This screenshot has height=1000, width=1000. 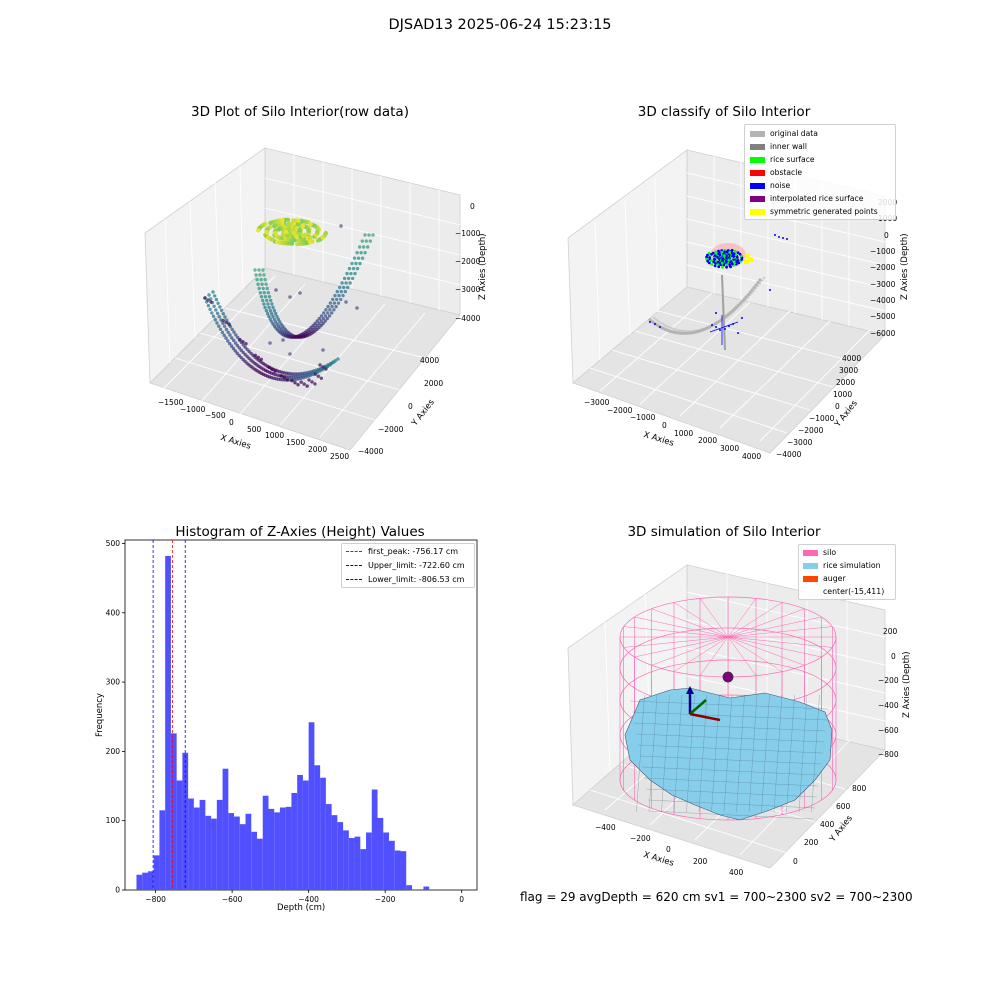 I want to click on raw-outlier-point, so click(x=276, y=290).